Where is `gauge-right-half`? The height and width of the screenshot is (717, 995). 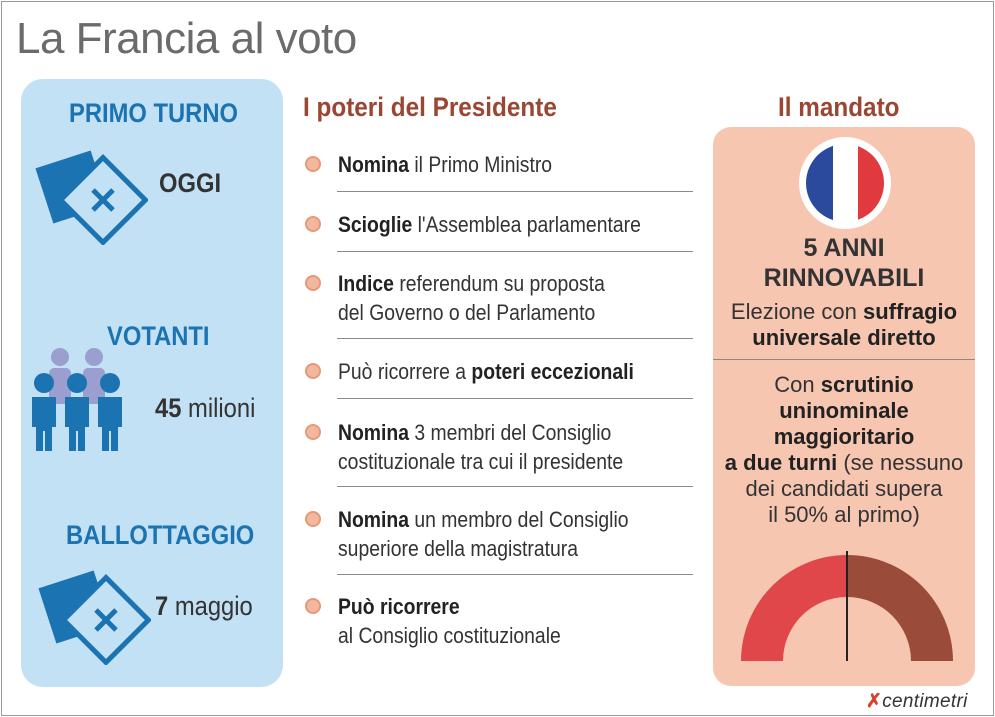
gauge-right-half is located at coordinates (900, 608).